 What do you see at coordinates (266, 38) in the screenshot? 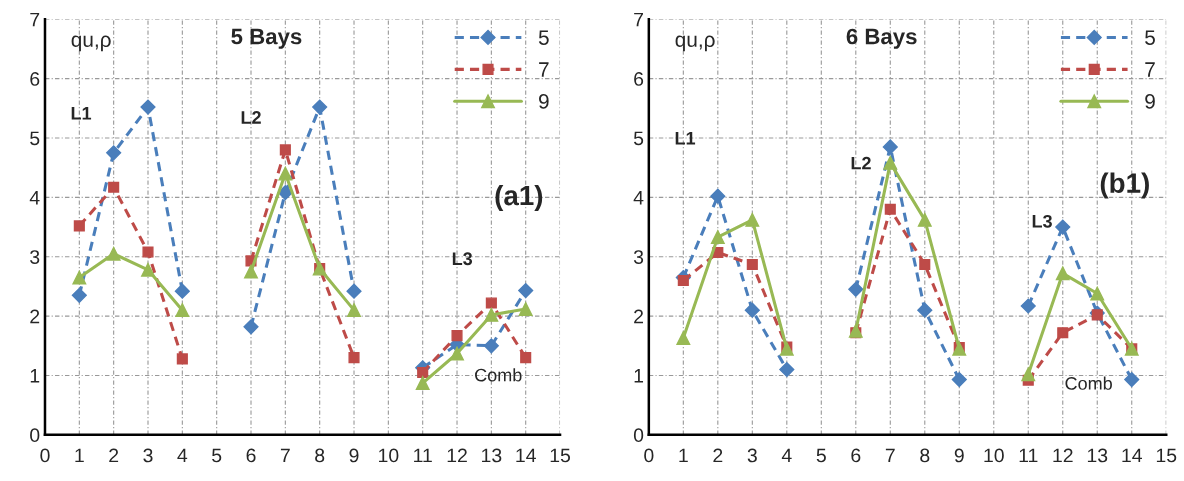
I see `chart-title: 5 Bays` at bounding box center [266, 38].